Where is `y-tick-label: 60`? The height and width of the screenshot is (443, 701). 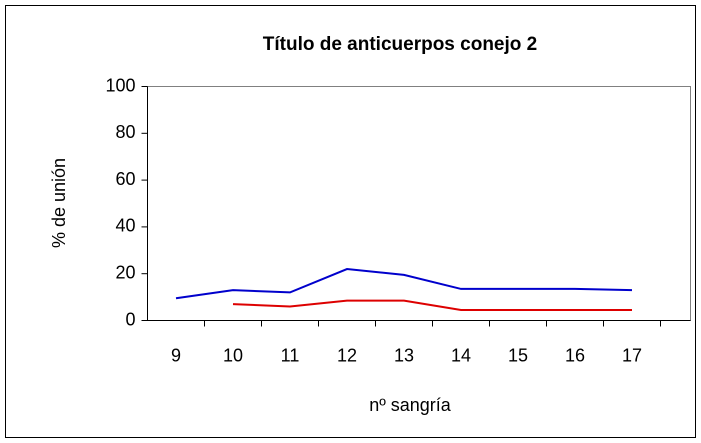 y-tick-label: 60 is located at coordinates (125, 179).